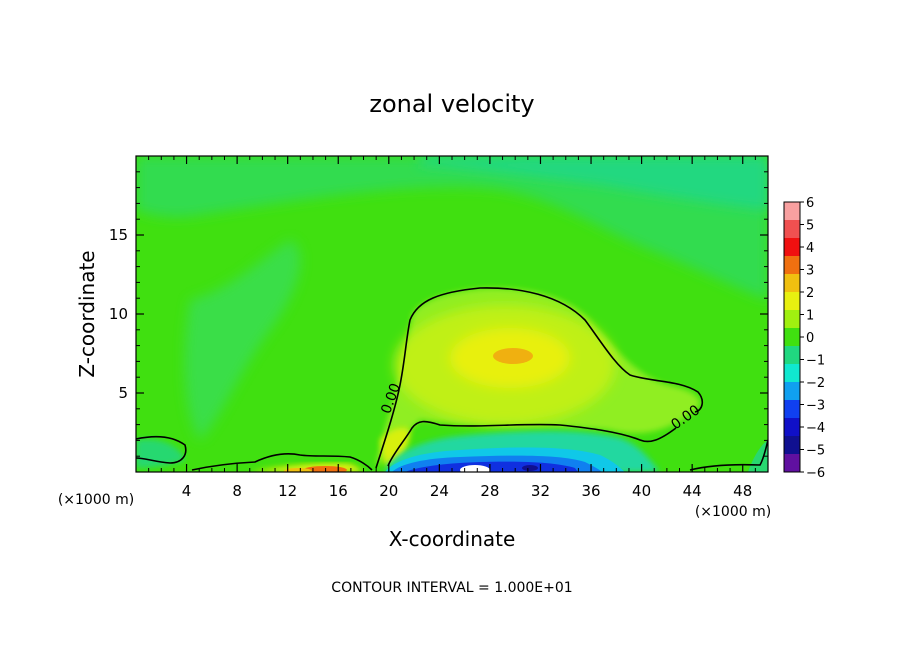 This screenshot has height=654, width=904. Describe the element at coordinates (287, 491) in the screenshot. I see `x-tick-label: 12` at that location.